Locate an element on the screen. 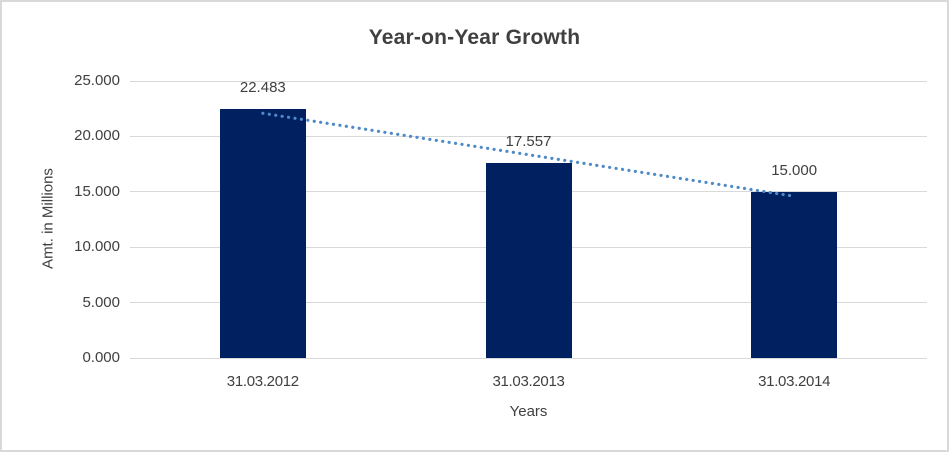 The height and width of the screenshot is (452, 949). bar-data-label: 22.483 is located at coordinates (262, 87).